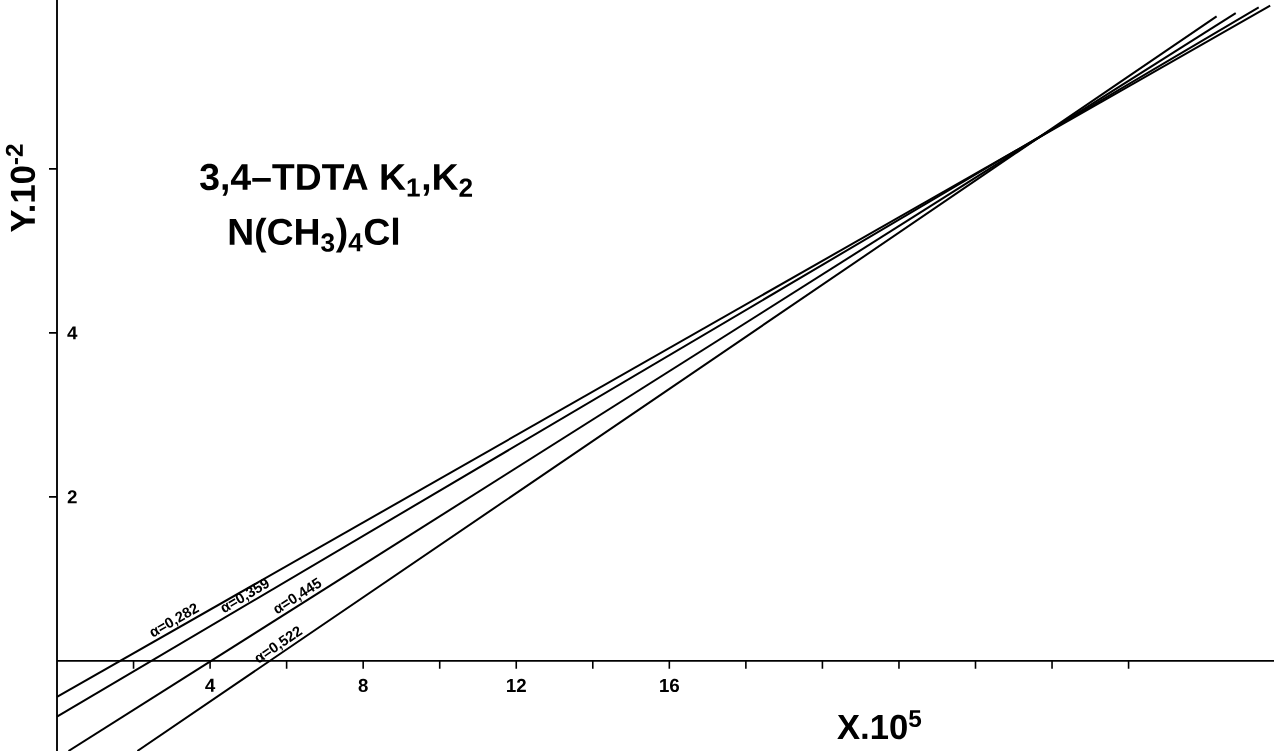 Image resolution: width=1274 pixels, height=751 pixels. Describe the element at coordinates (670, 685) in the screenshot. I see `x-tick-label: 16` at that location.